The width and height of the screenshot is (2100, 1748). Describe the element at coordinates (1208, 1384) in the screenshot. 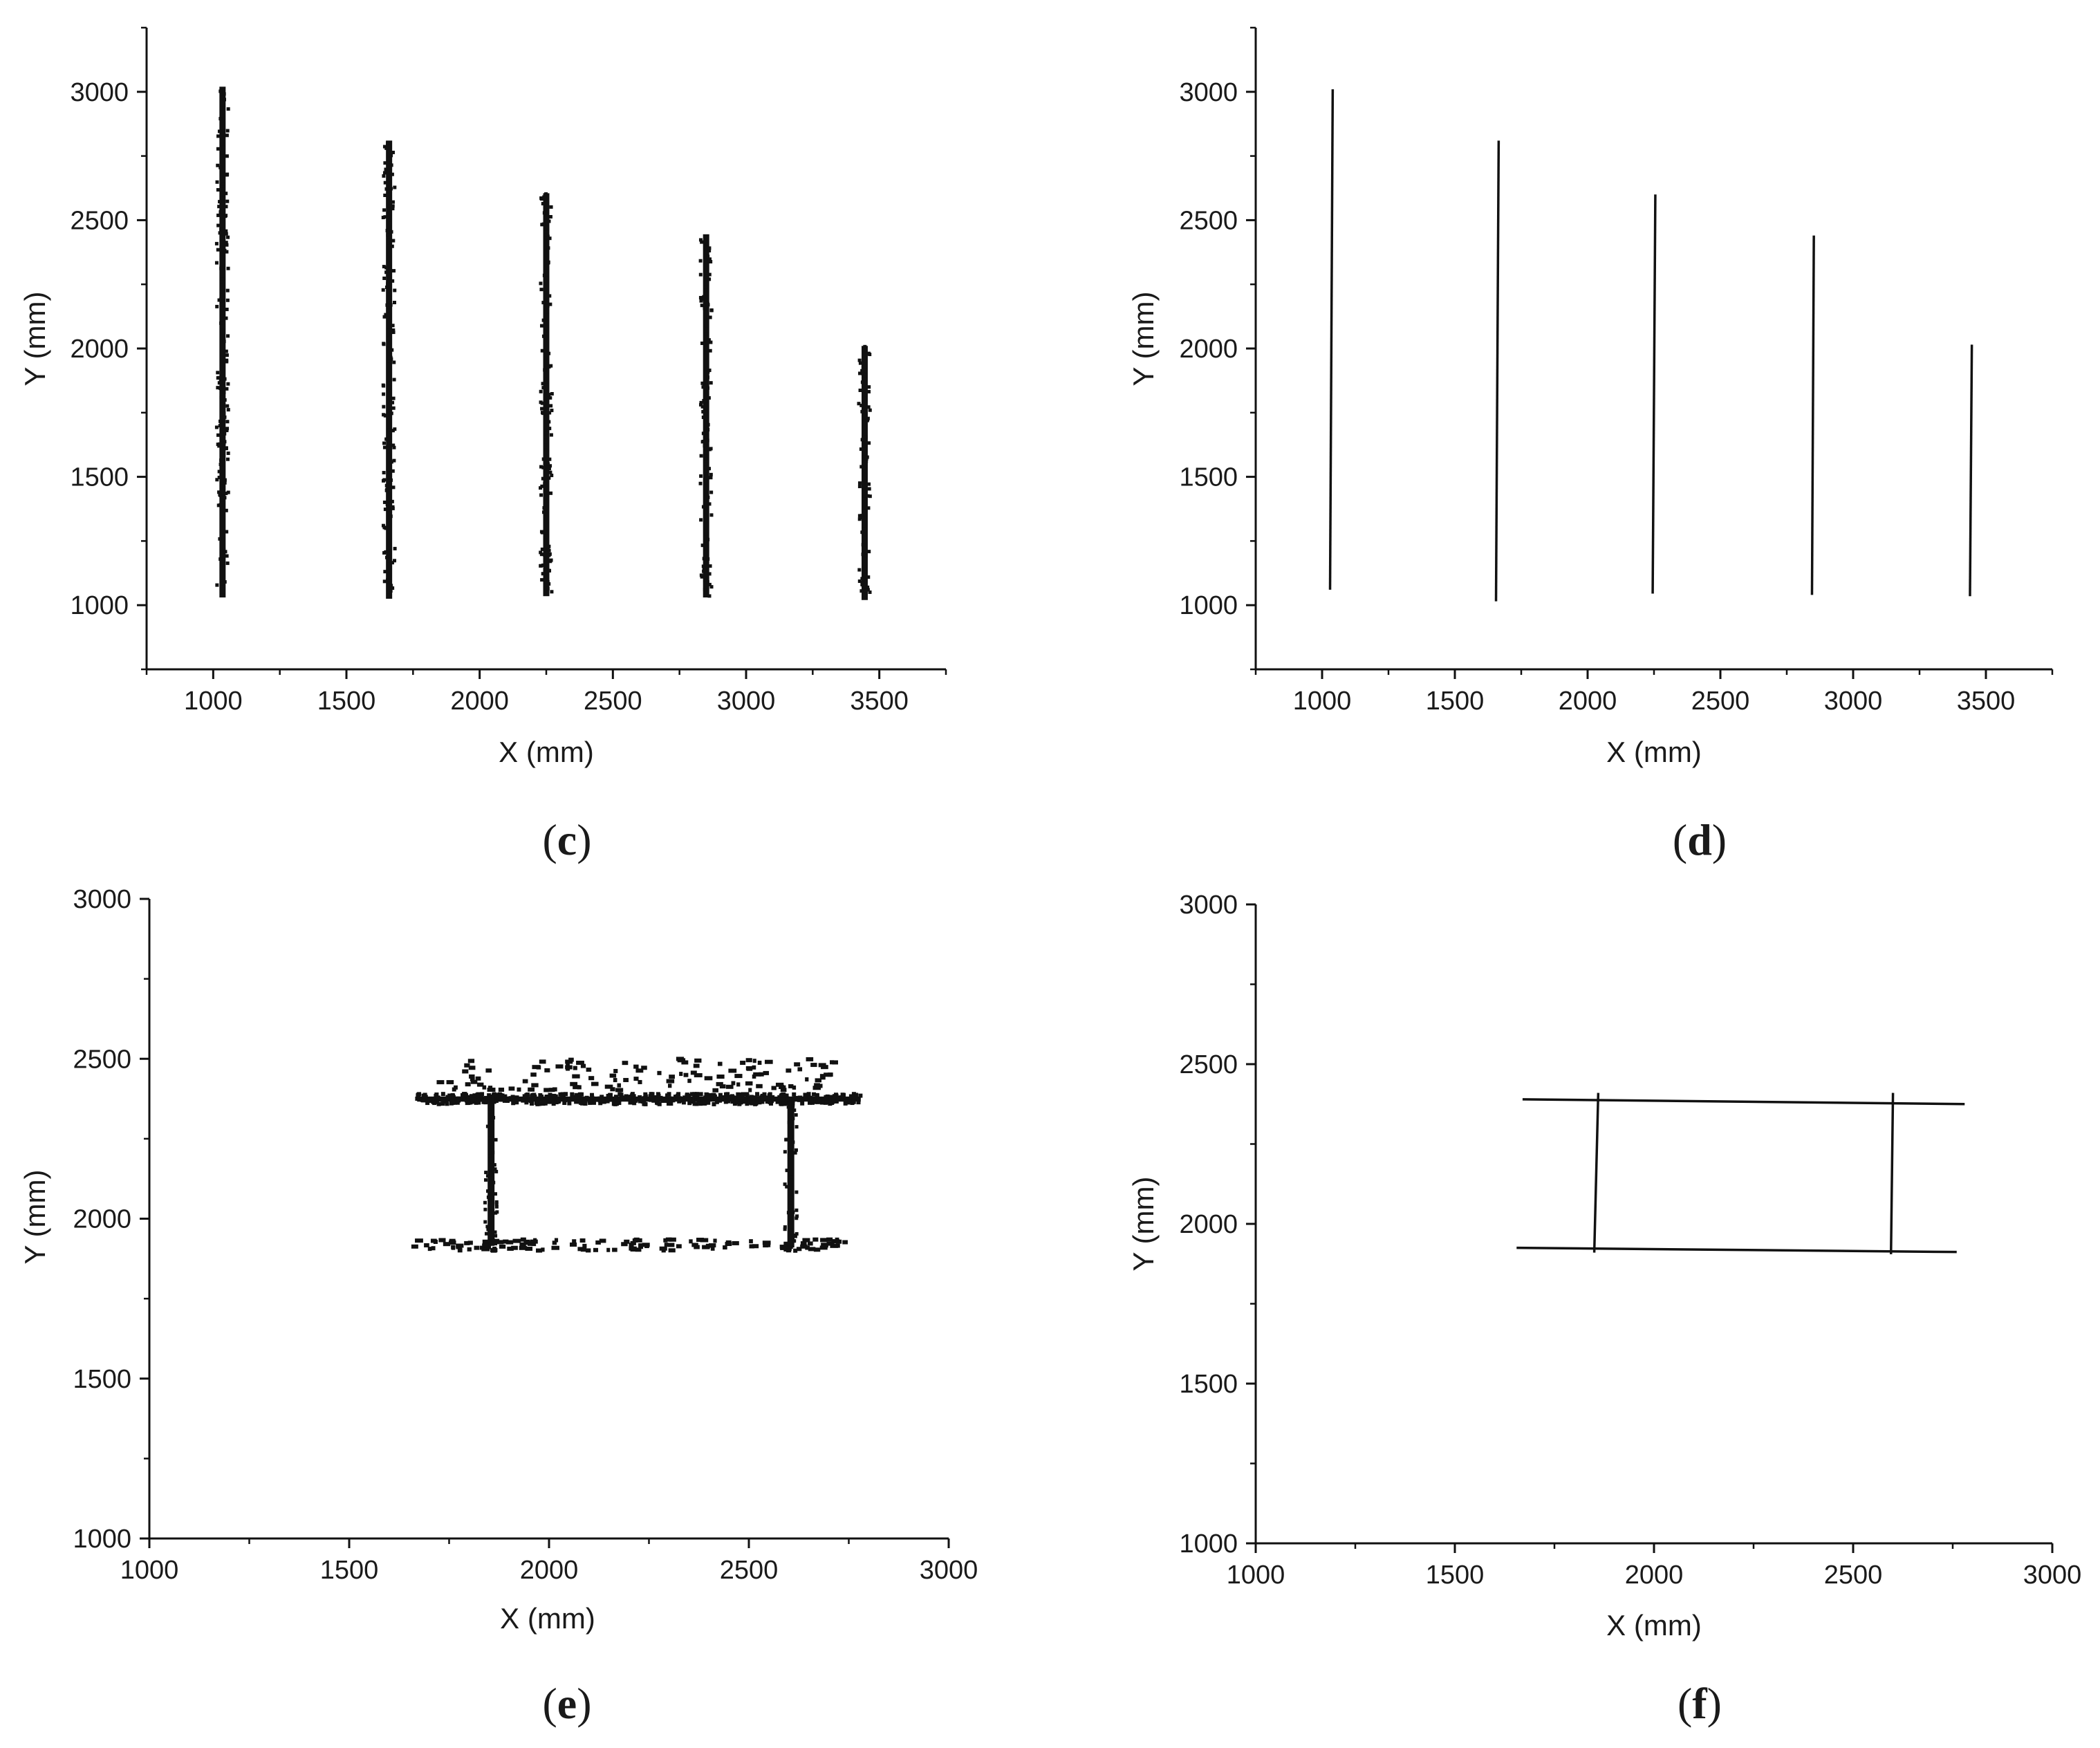

I see `y-tick-label: 1500` at that location.